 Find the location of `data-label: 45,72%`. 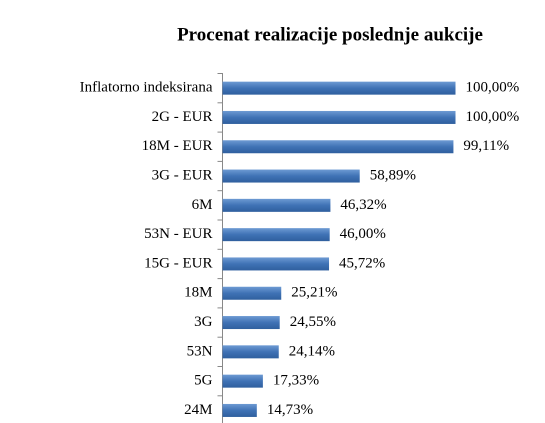

data-label: 45,72% is located at coordinates (362, 263).